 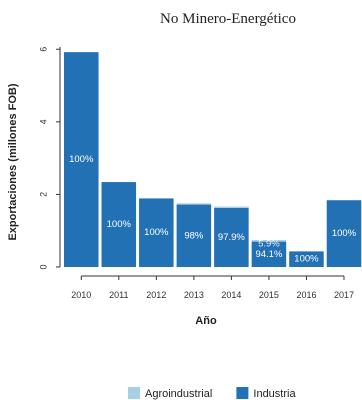 I want to click on chart-title: No Minero-Energético, so click(x=228, y=19).